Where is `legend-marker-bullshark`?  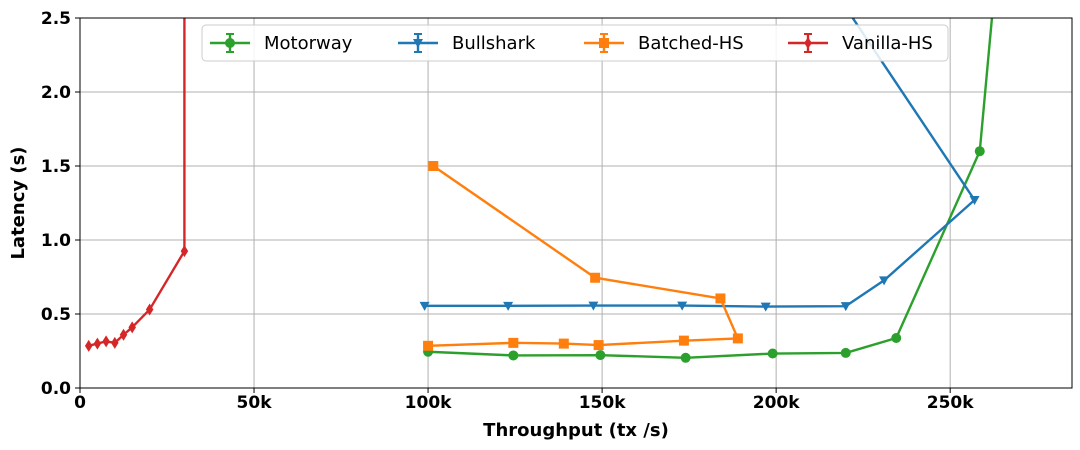 legend-marker-bullshark is located at coordinates (418, 43).